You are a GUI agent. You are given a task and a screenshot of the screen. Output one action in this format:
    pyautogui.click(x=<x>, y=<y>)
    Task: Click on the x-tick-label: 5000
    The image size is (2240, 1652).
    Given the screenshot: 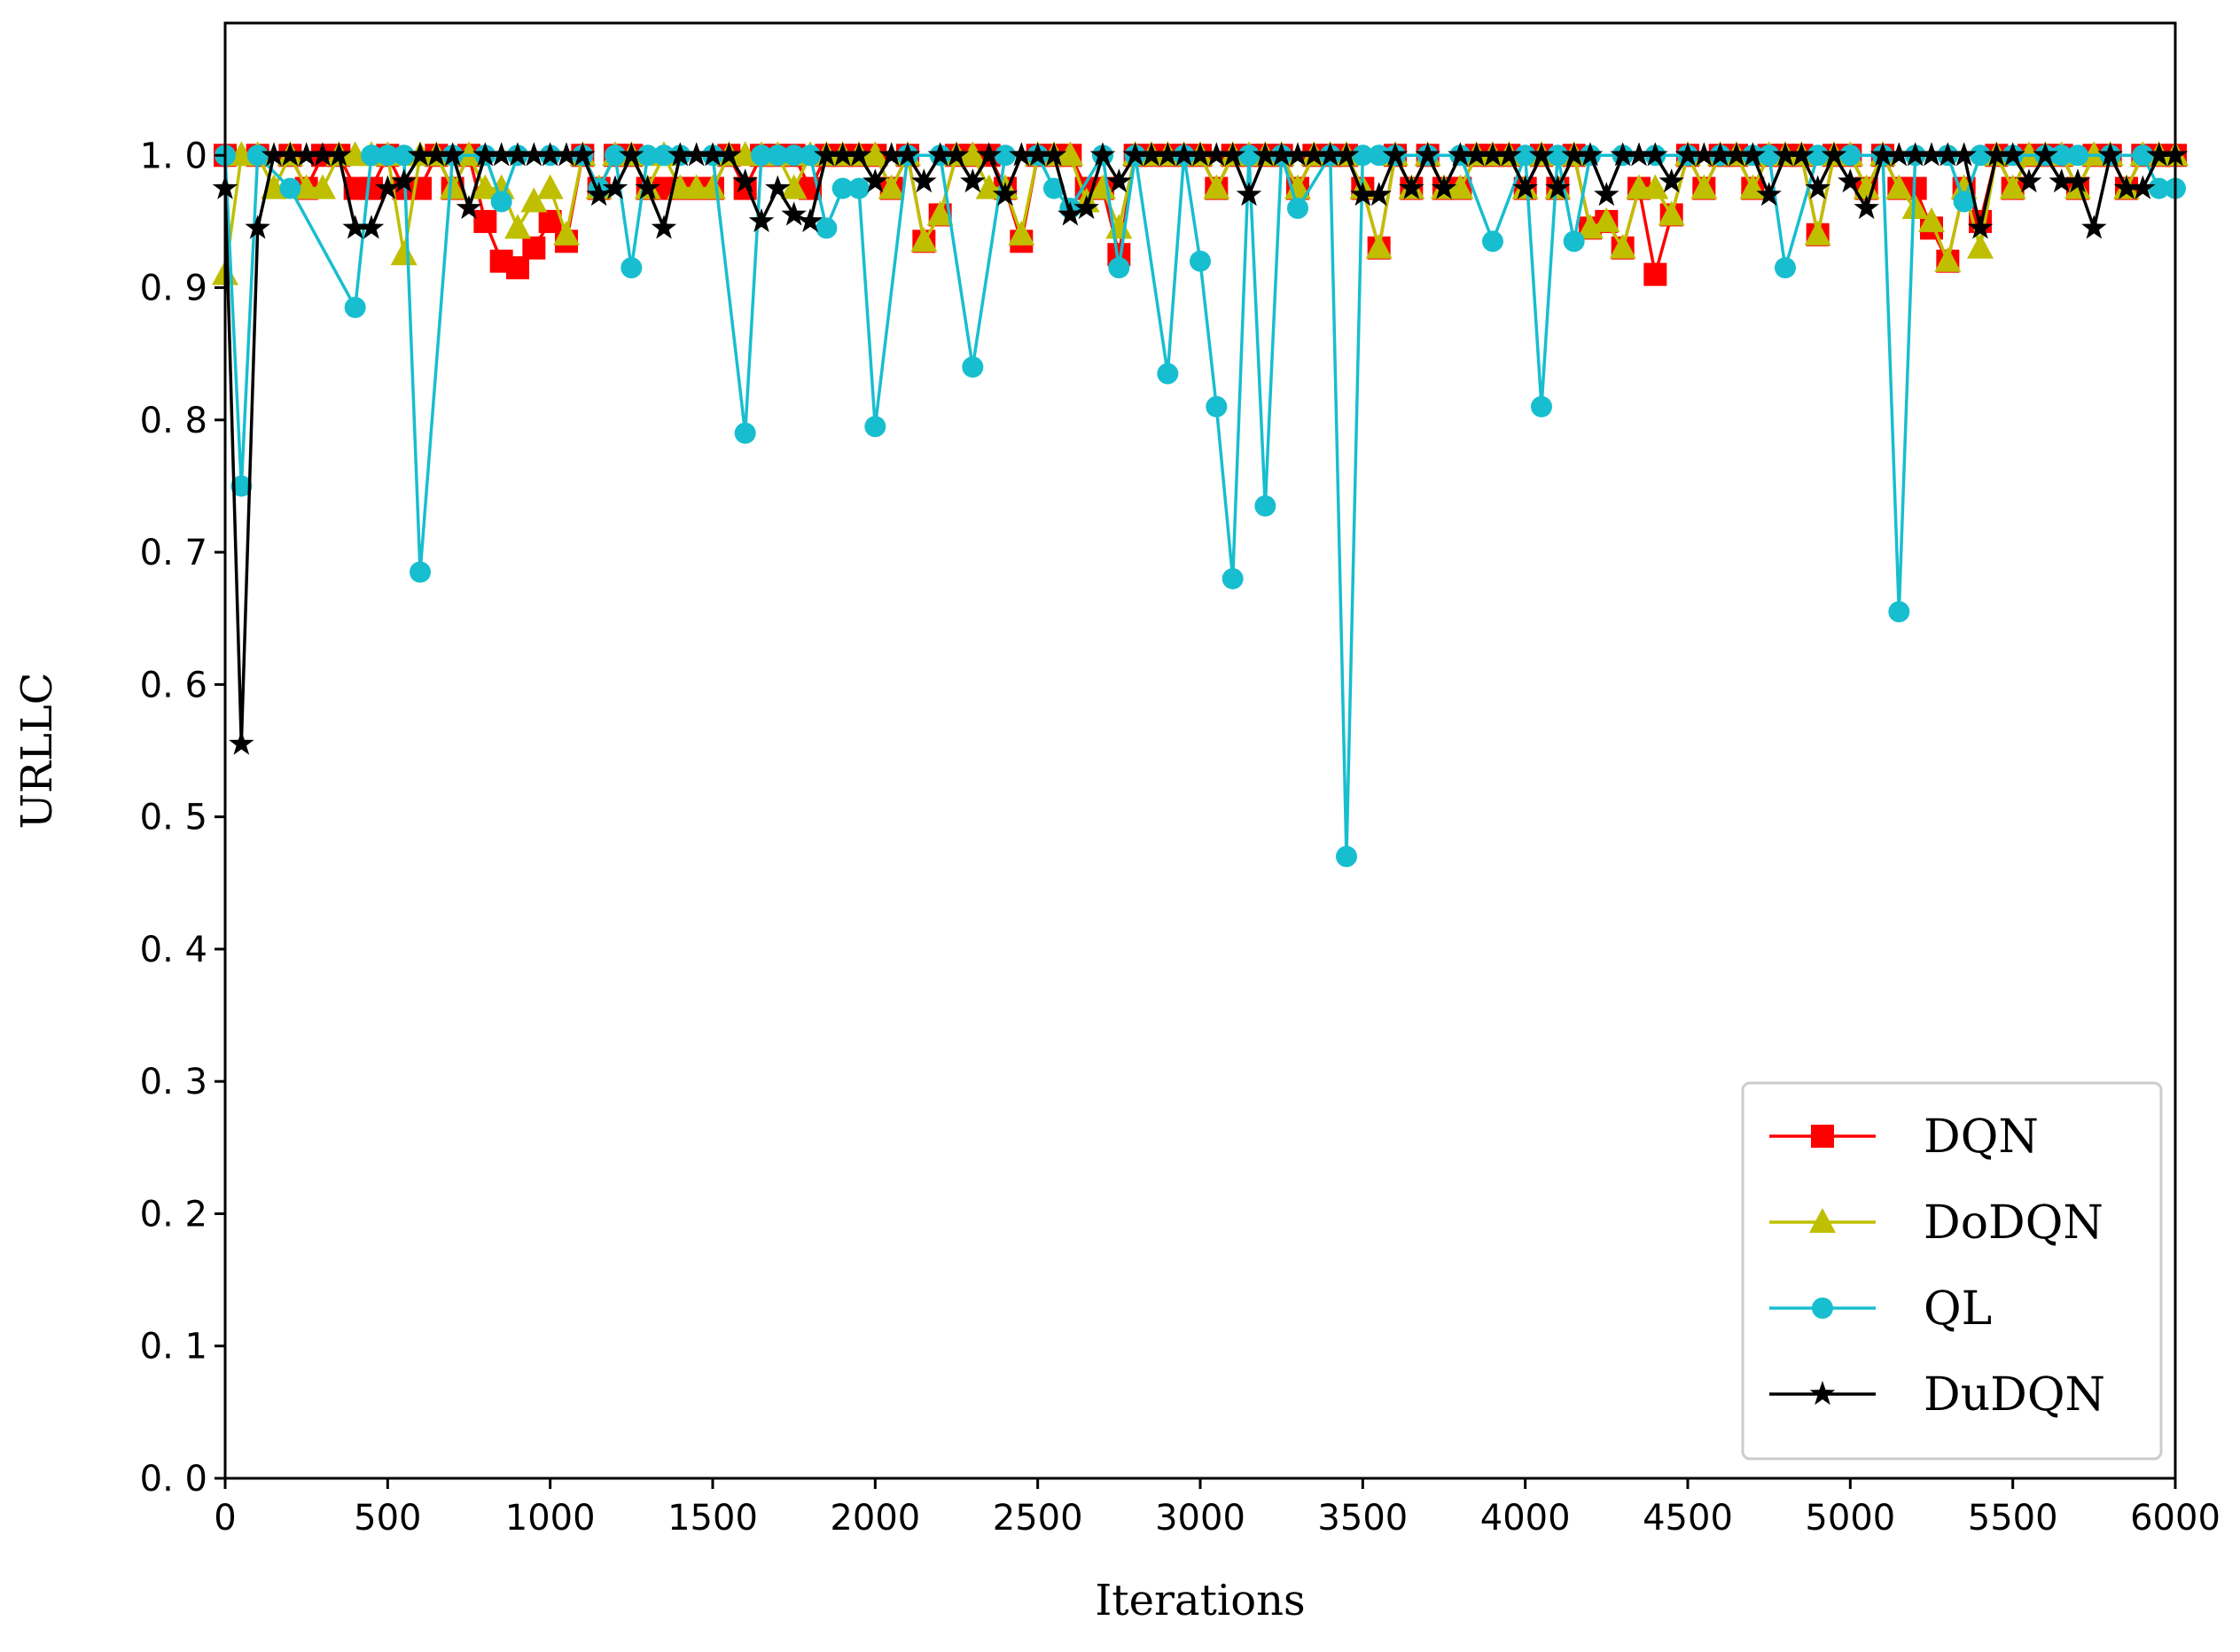 What is the action you would take?
    pyautogui.click(x=1850, y=1518)
    